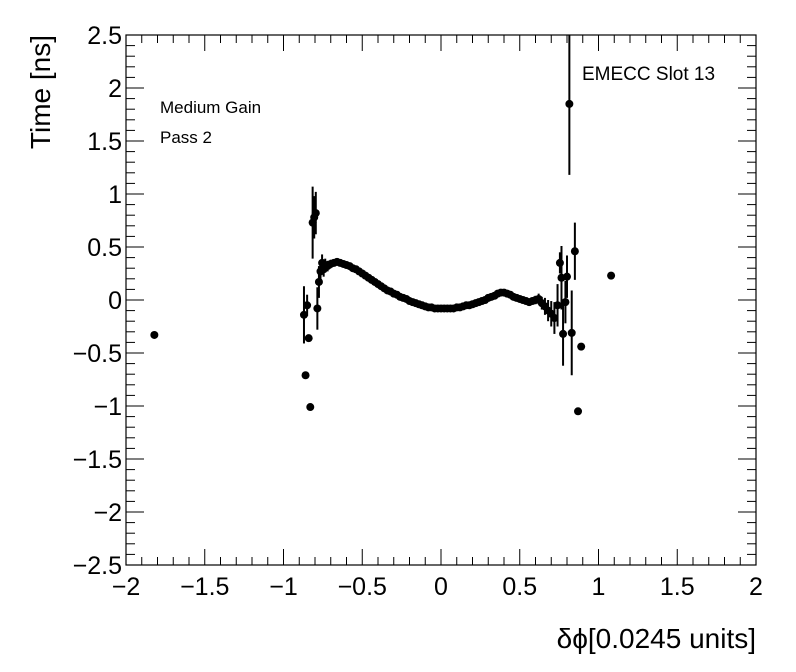 This screenshot has width=796, height=672. Describe the element at coordinates (107, 407) in the screenshot. I see `y-tick-label: −1` at that location.